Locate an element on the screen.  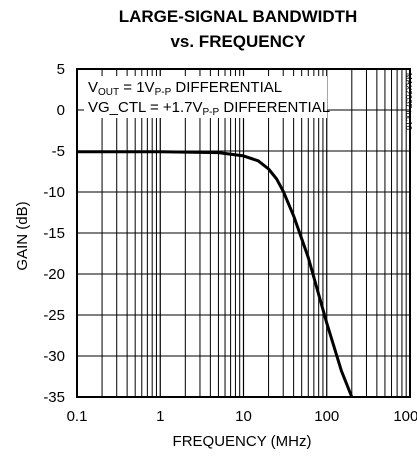
x-tick-label: 0.1 is located at coordinates (77, 416).